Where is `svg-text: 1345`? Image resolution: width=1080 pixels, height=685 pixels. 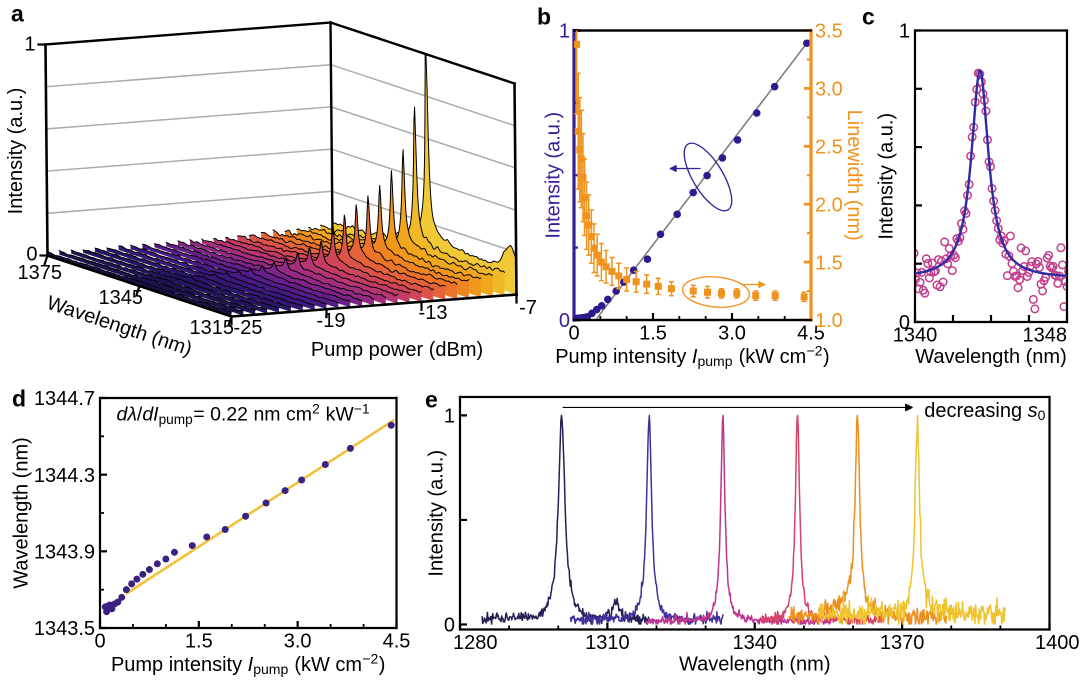 svg-text: 1345 is located at coordinates (121, 298).